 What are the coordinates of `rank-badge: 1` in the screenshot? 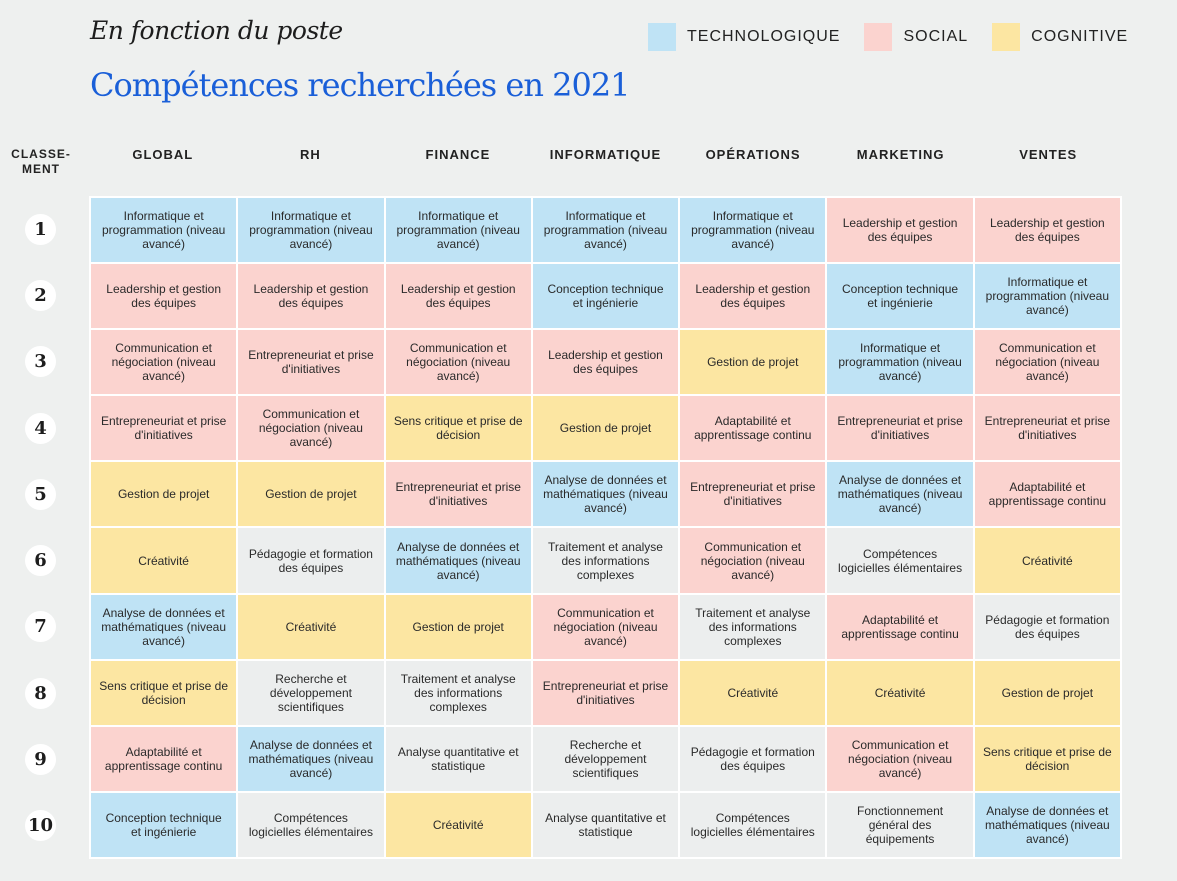 It's located at (40, 229).